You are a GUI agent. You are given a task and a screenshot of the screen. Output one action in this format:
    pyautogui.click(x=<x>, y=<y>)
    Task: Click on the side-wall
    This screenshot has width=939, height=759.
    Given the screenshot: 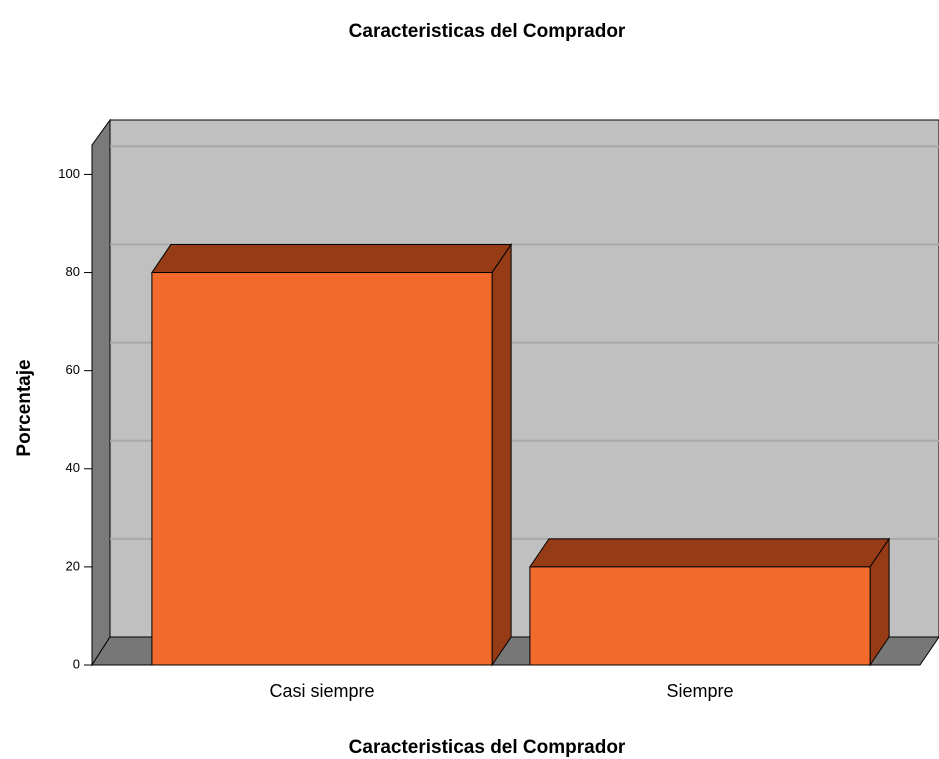 What is the action you would take?
    pyautogui.click(x=101, y=392)
    